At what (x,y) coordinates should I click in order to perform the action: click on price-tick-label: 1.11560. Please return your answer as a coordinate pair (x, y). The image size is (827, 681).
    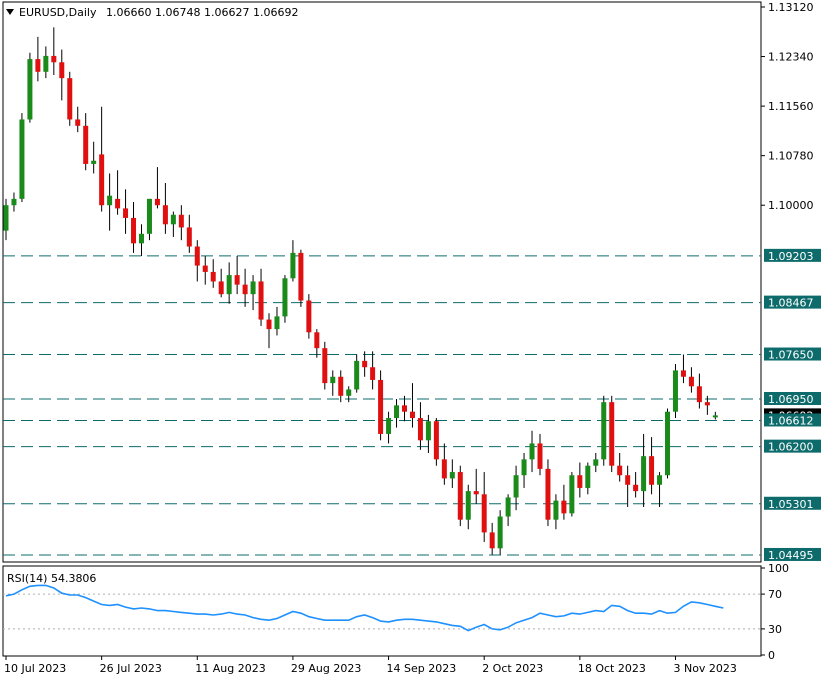
    Looking at the image, I should click on (791, 106).